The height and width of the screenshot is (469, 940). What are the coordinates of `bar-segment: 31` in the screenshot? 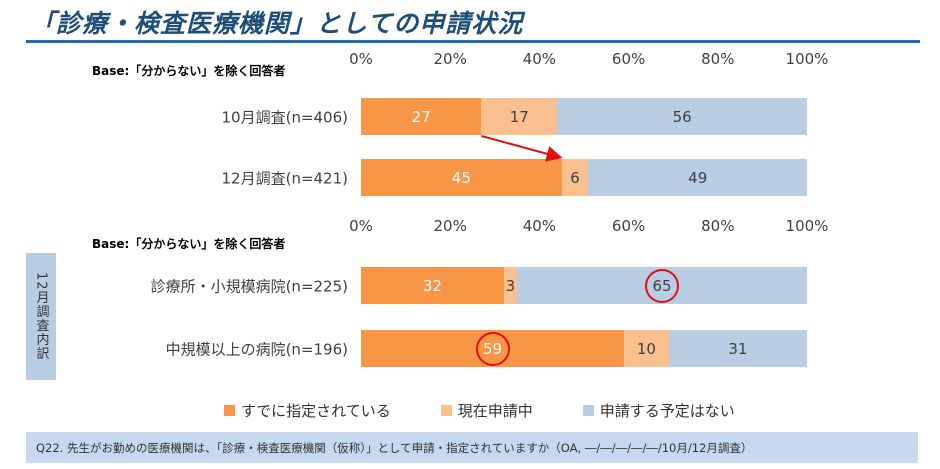 It's located at (737, 348).